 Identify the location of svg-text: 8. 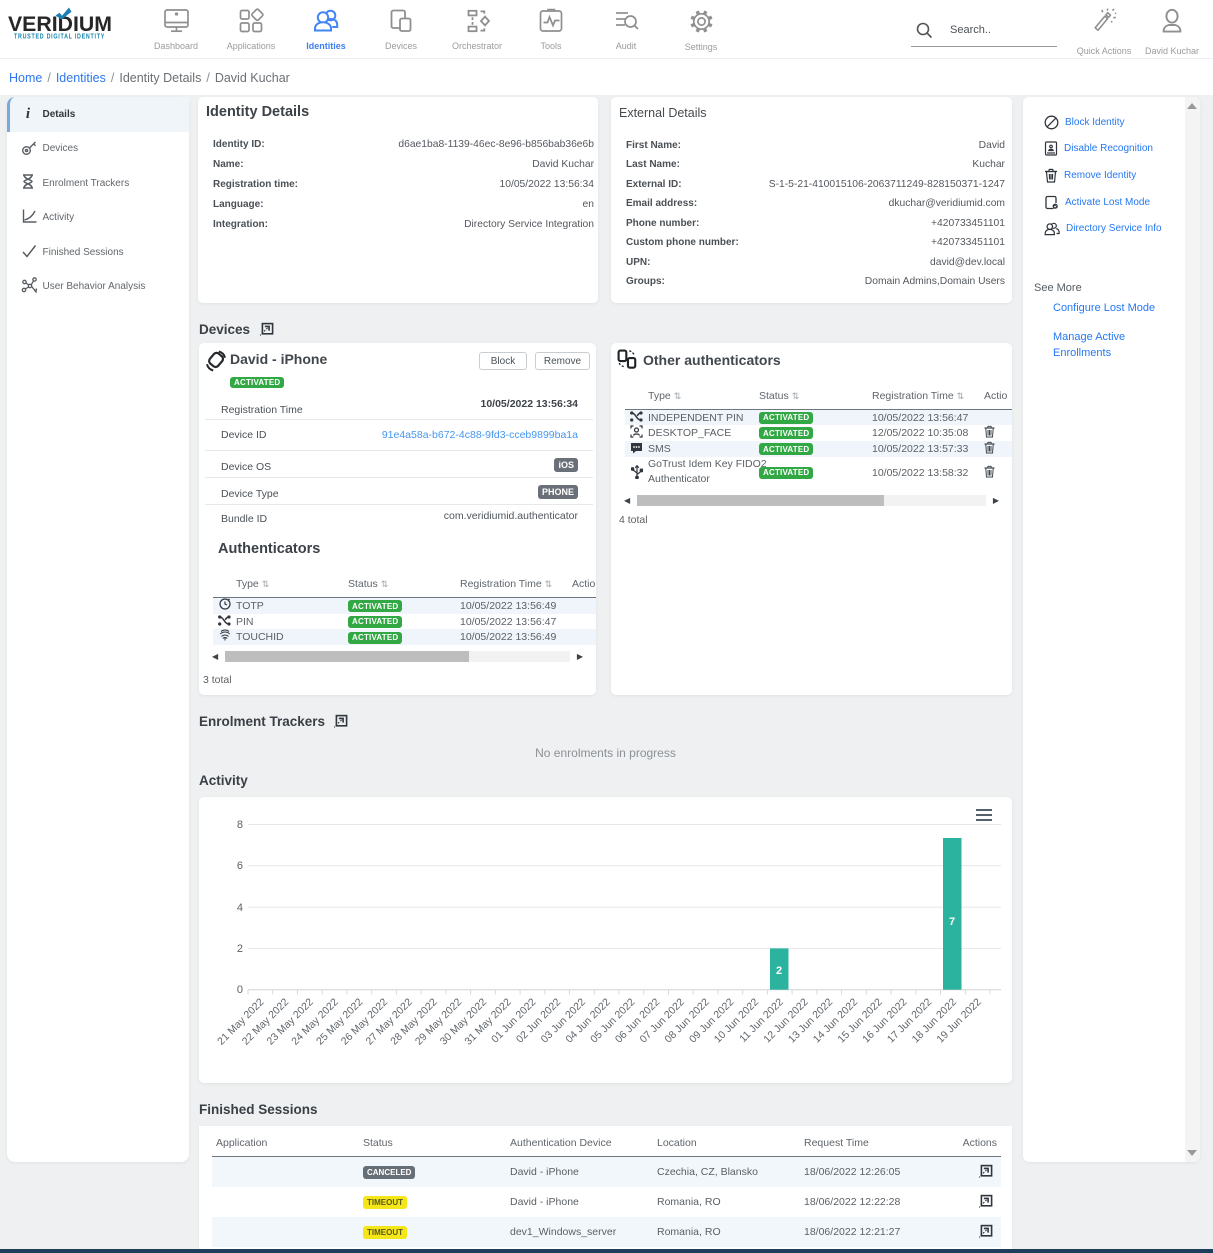
(240, 825).